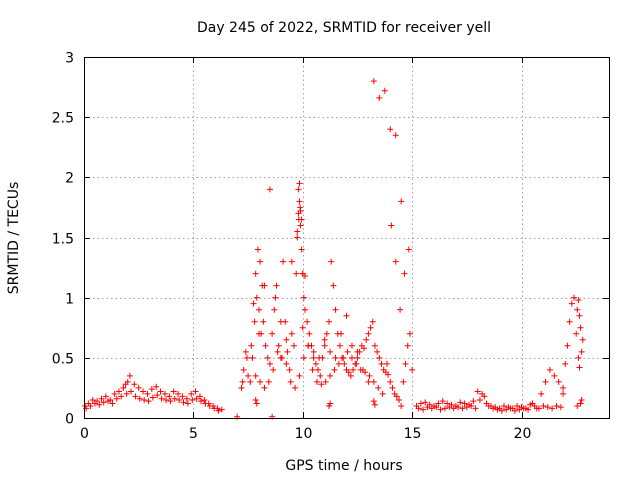 The height and width of the screenshot is (480, 640). What do you see at coordinates (69, 59) in the screenshot?
I see `y-tick-label: 3` at bounding box center [69, 59].